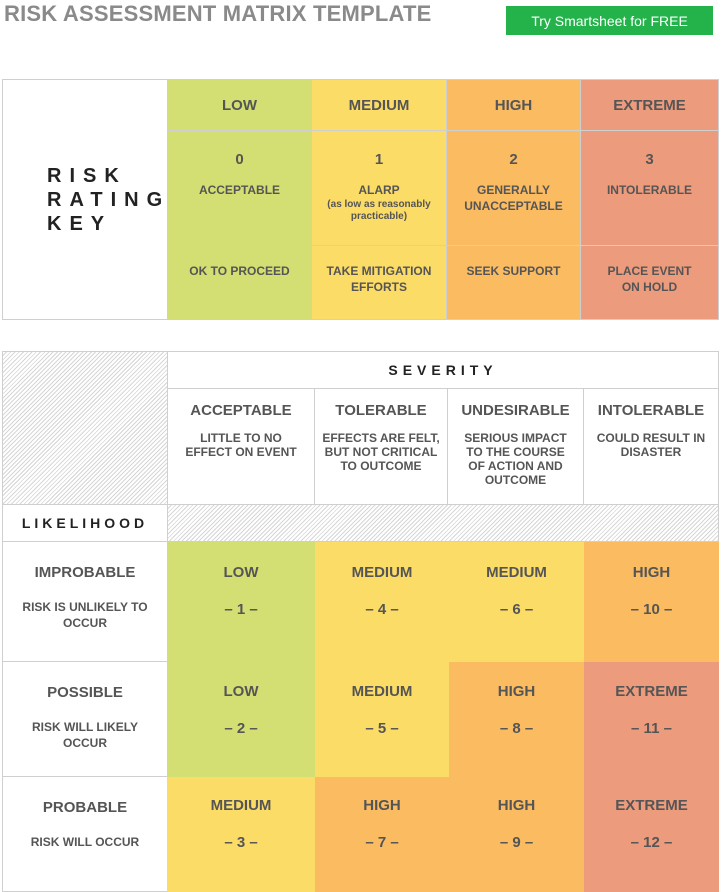 This screenshot has height=892, width=723. What do you see at coordinates (241, 410) in the screenshot?
I see `severity-name: ACCEPTABLE` at bounding box center [241, 410].